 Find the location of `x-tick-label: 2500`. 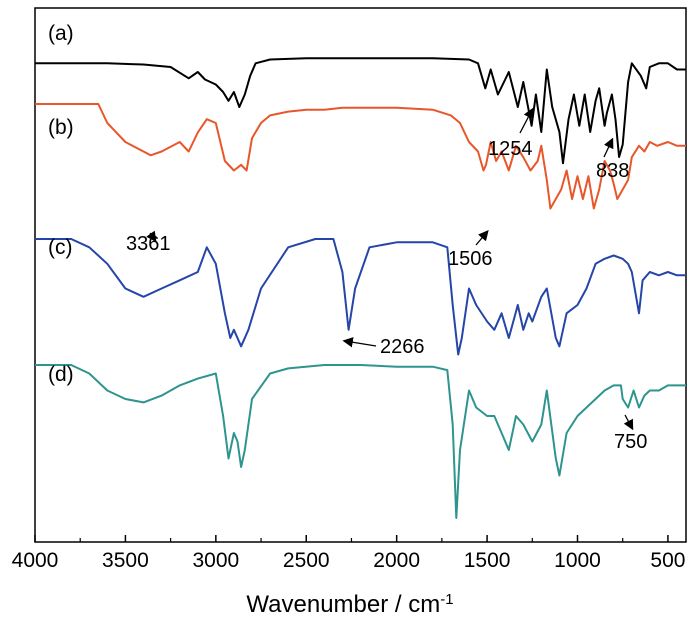

x-tick-label: 2500 is located at coordinates (306, 560).